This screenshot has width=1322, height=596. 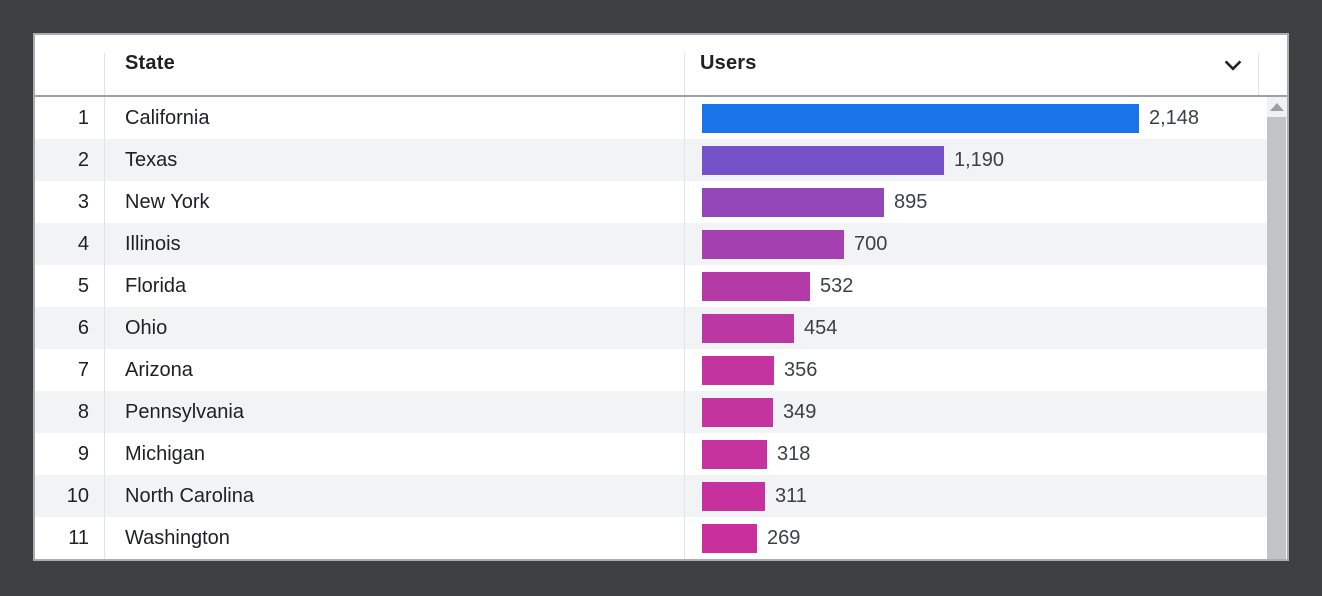 I want to click on users-value: 1,190, so click(x=979, y=159).